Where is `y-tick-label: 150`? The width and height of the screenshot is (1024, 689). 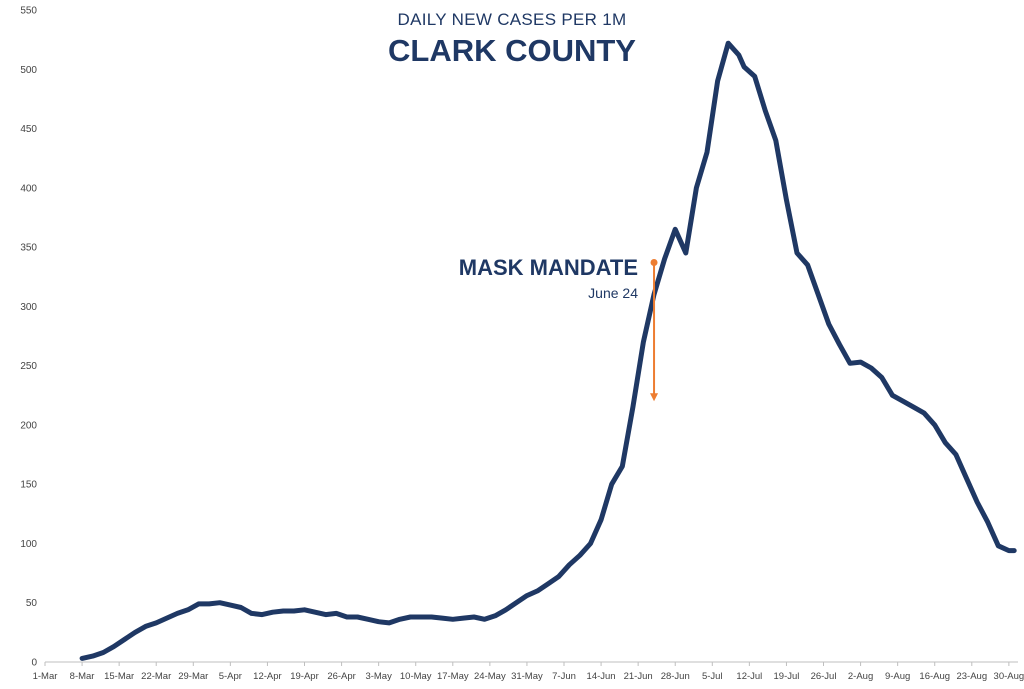
y-tick-label: 150 is located at coordinates (28, 485).